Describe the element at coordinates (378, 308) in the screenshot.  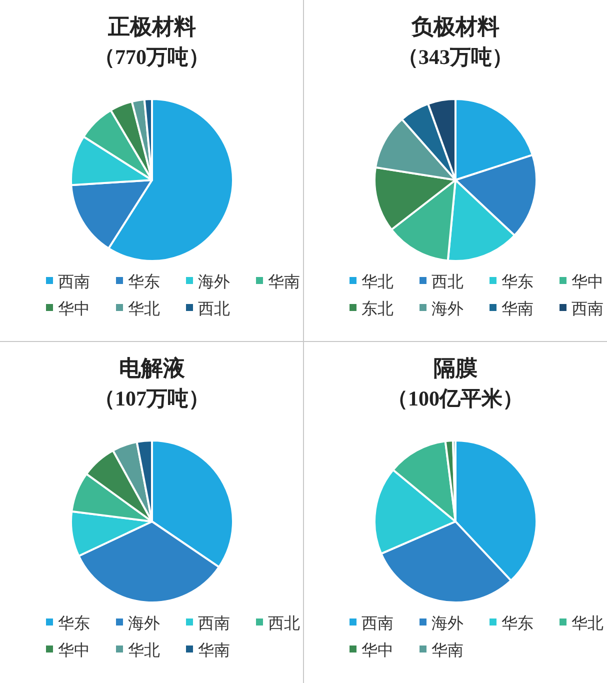
I see `legend-label: 东北` at that location.